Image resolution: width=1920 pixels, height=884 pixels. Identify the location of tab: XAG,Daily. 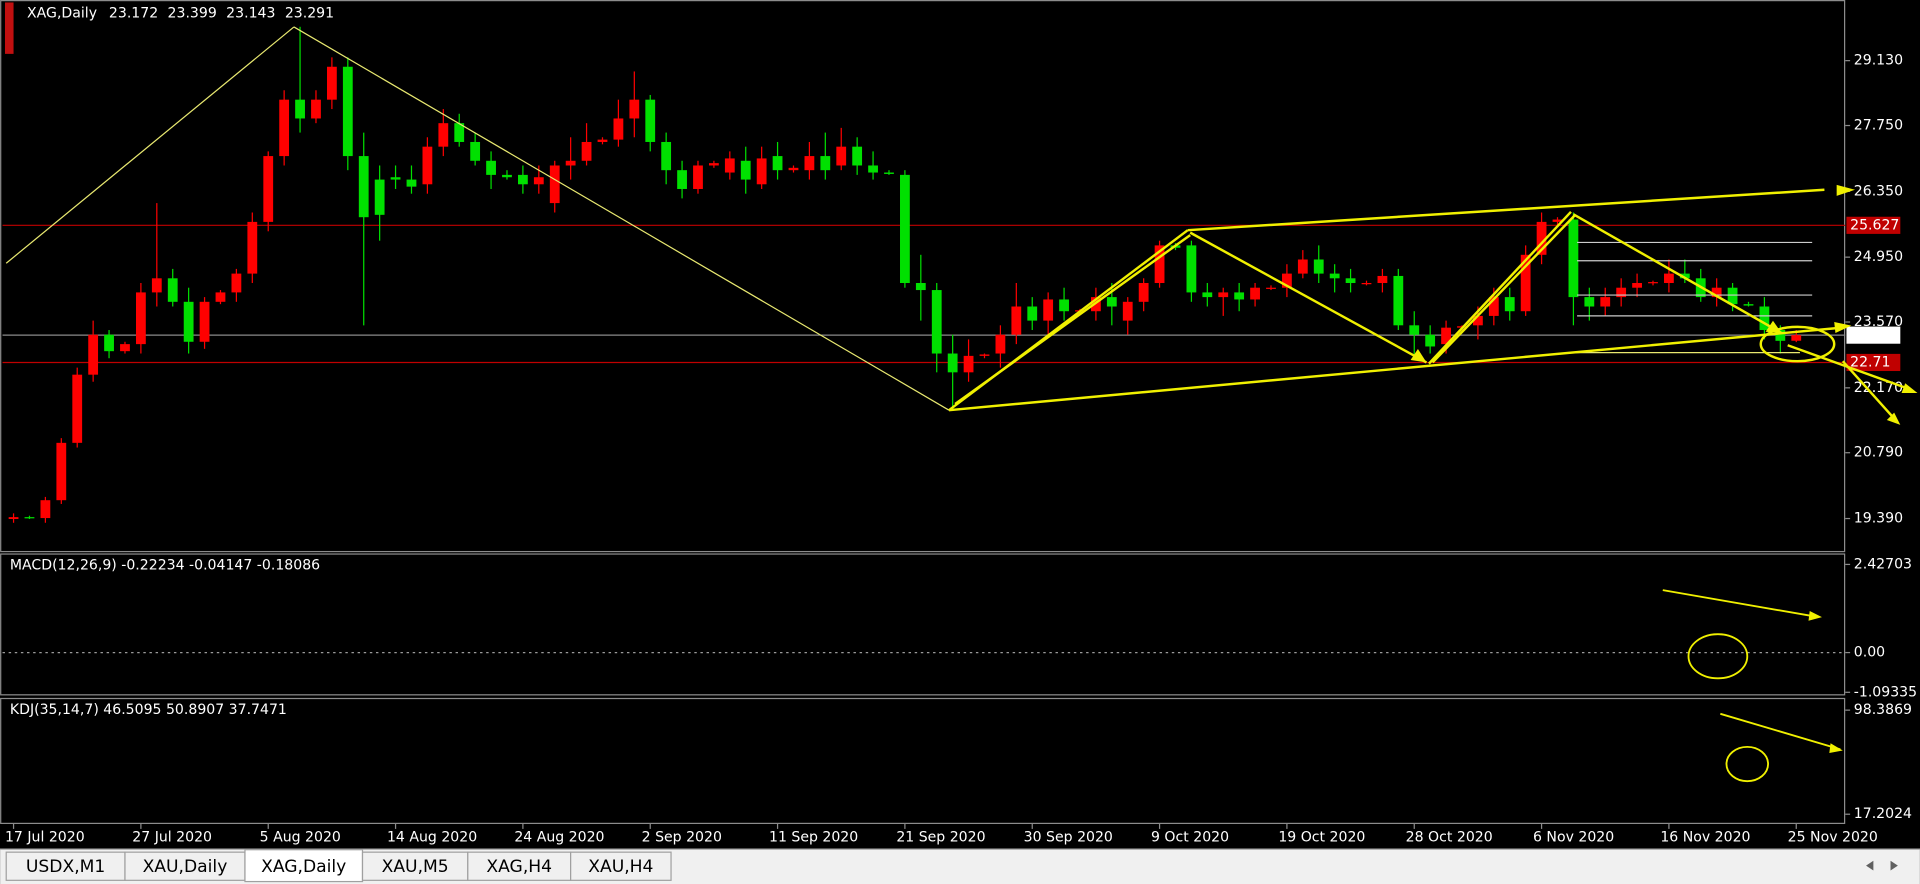
(304, 866).